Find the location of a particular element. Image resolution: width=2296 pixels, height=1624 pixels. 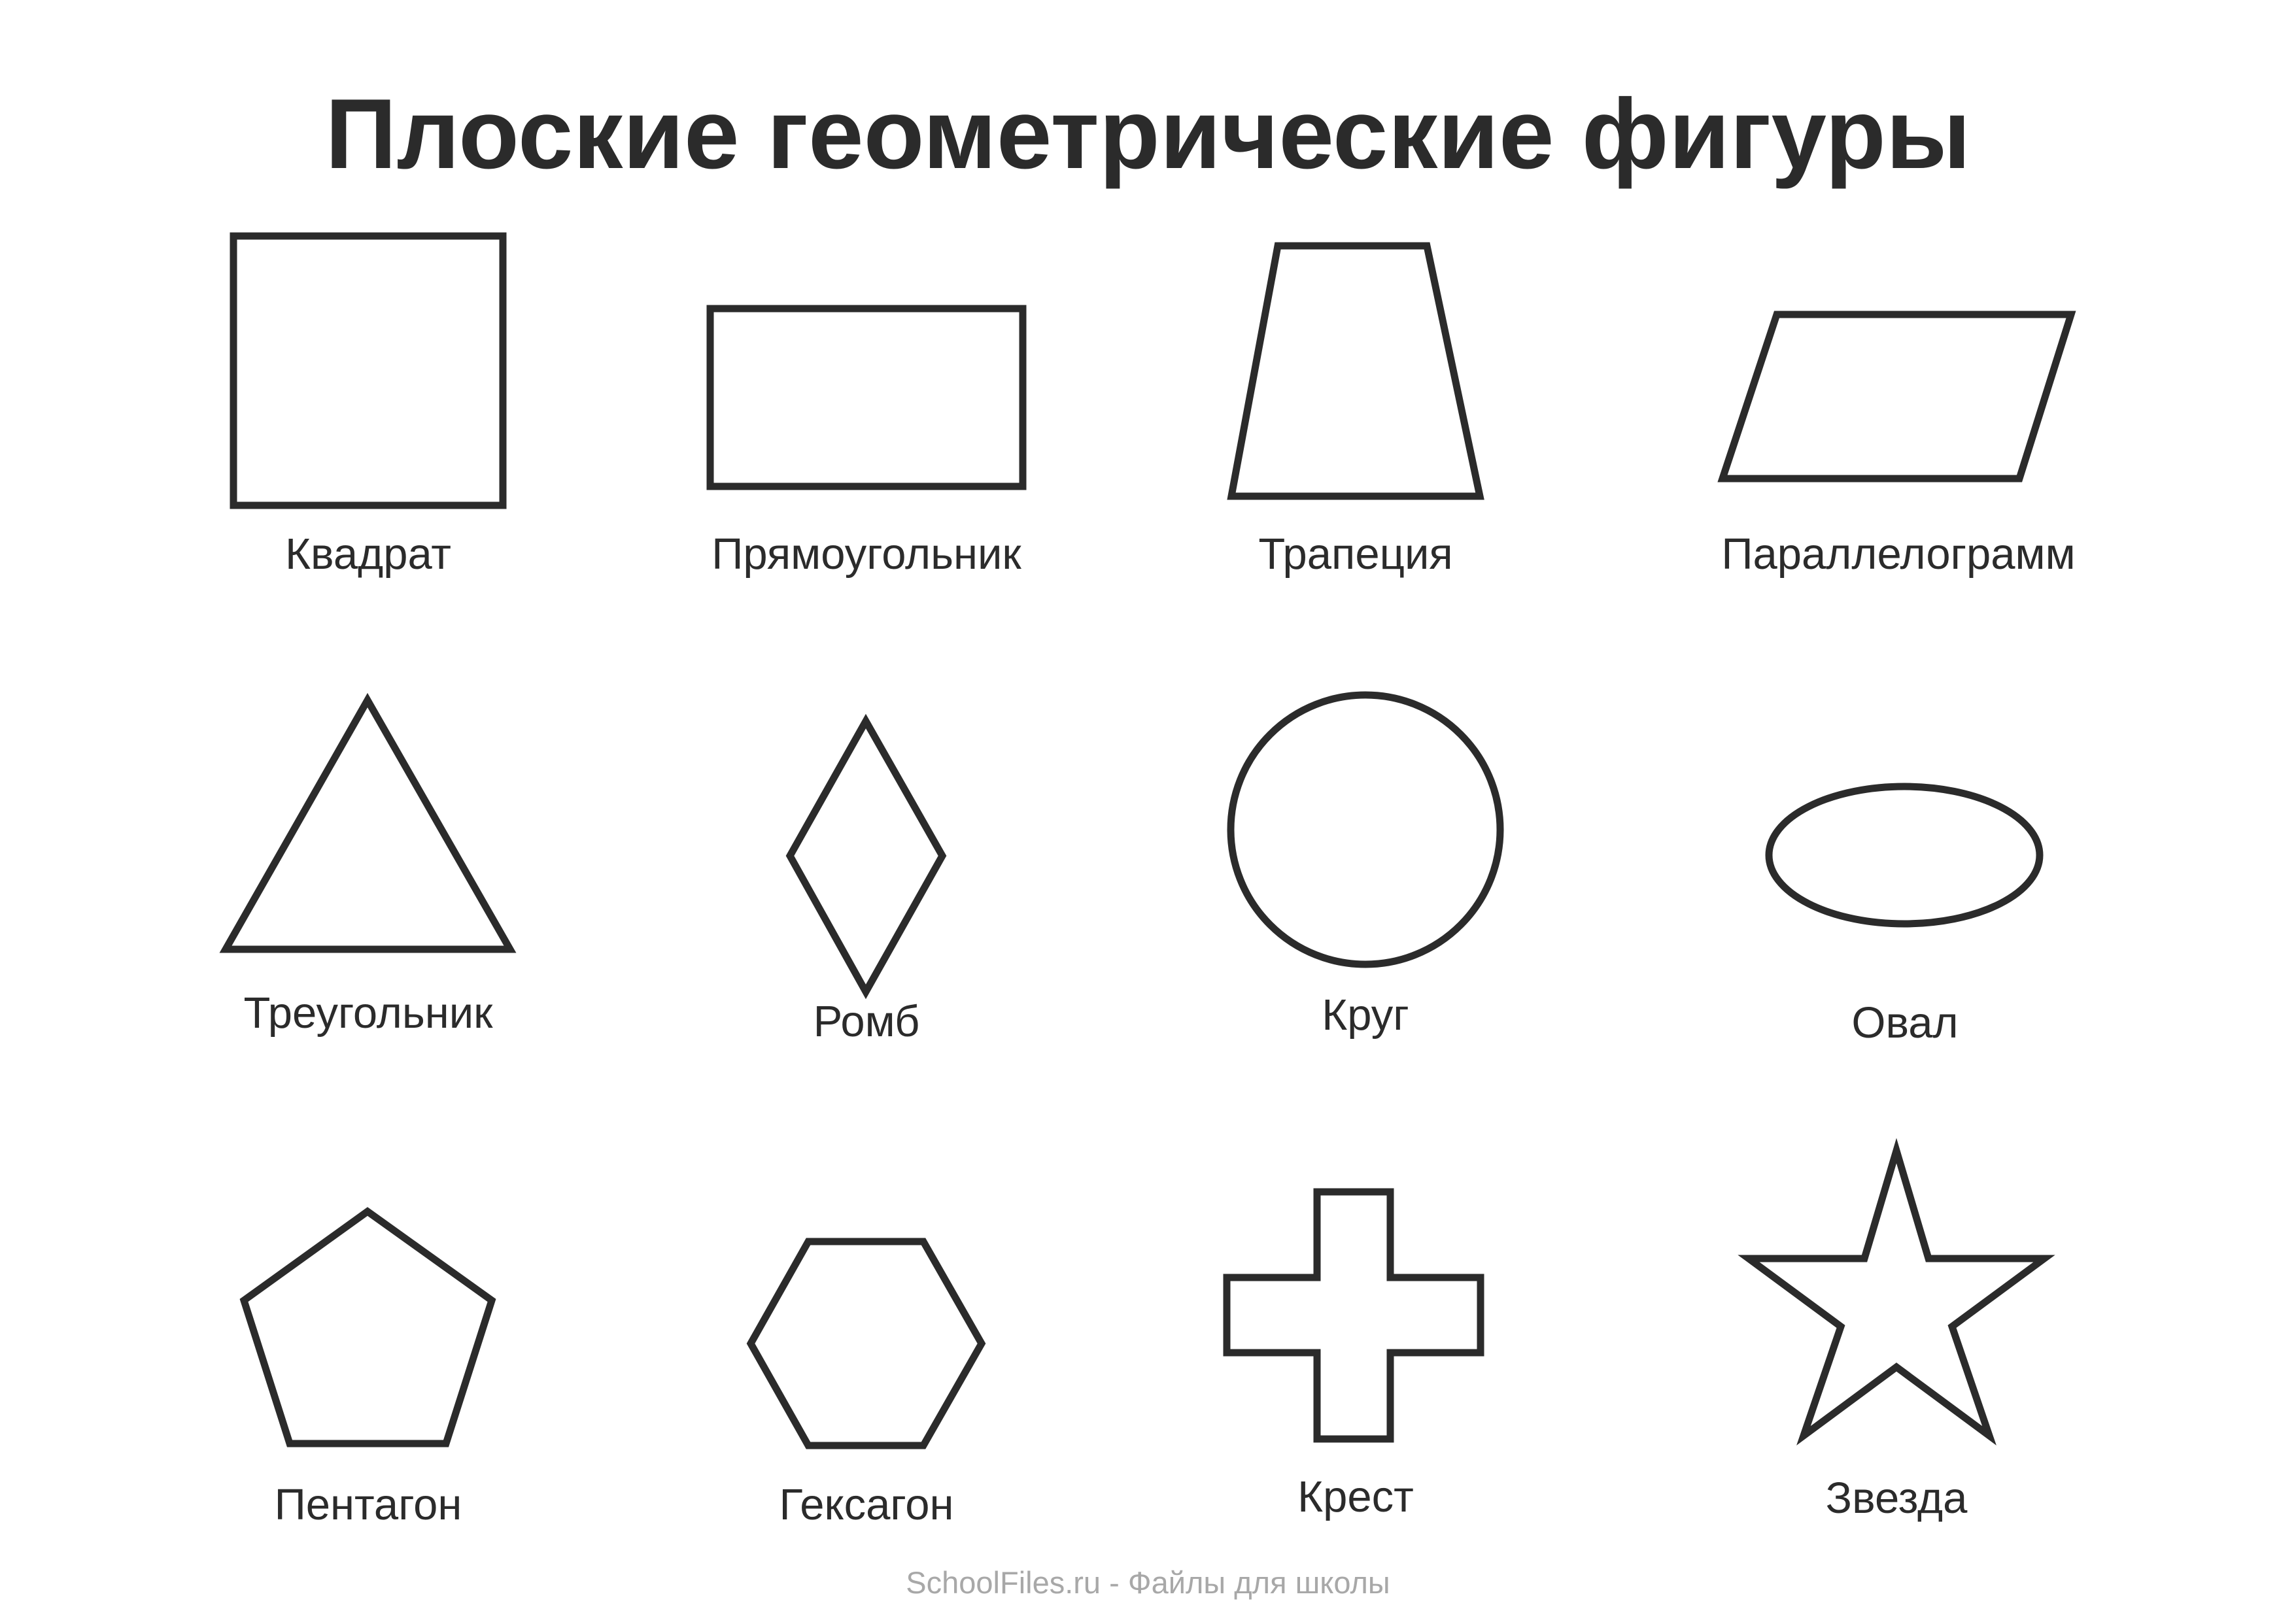

shape-label-square: Квадрат is located at coordinates (368, 554).